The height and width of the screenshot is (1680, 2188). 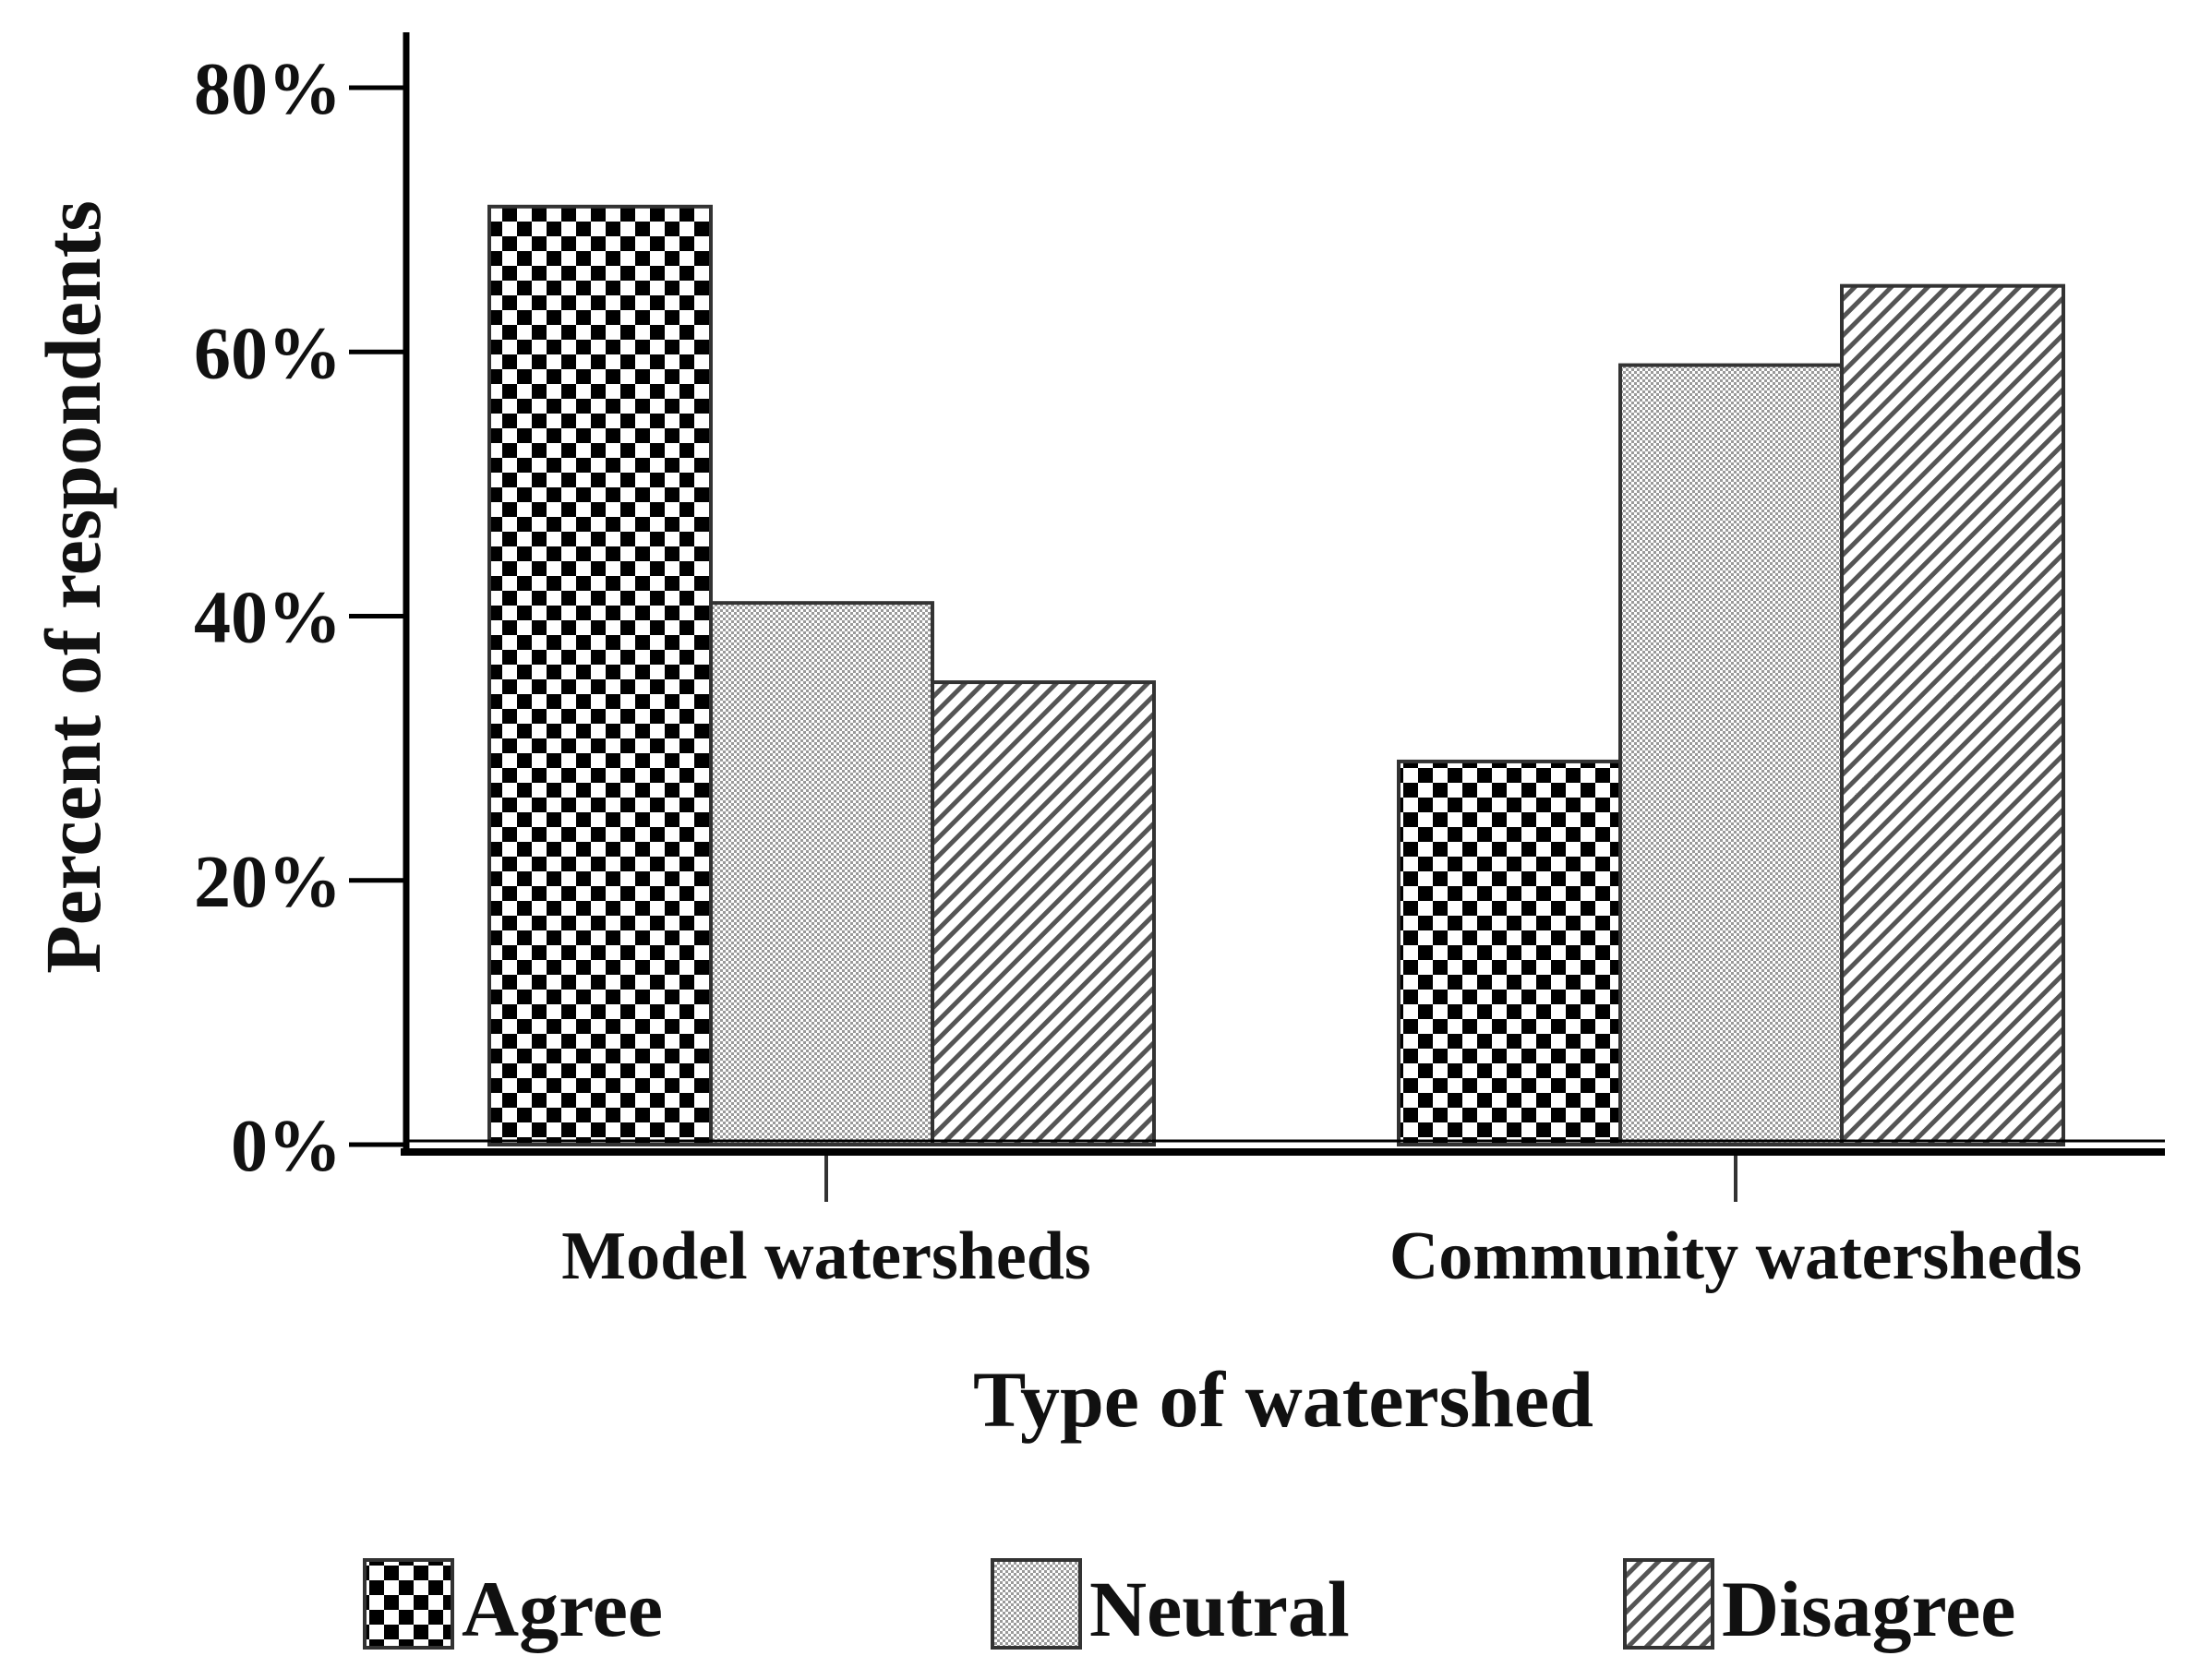 I want to click on category-layer: Model watersheds Community watersheds, so click(x=1321, y=1225).